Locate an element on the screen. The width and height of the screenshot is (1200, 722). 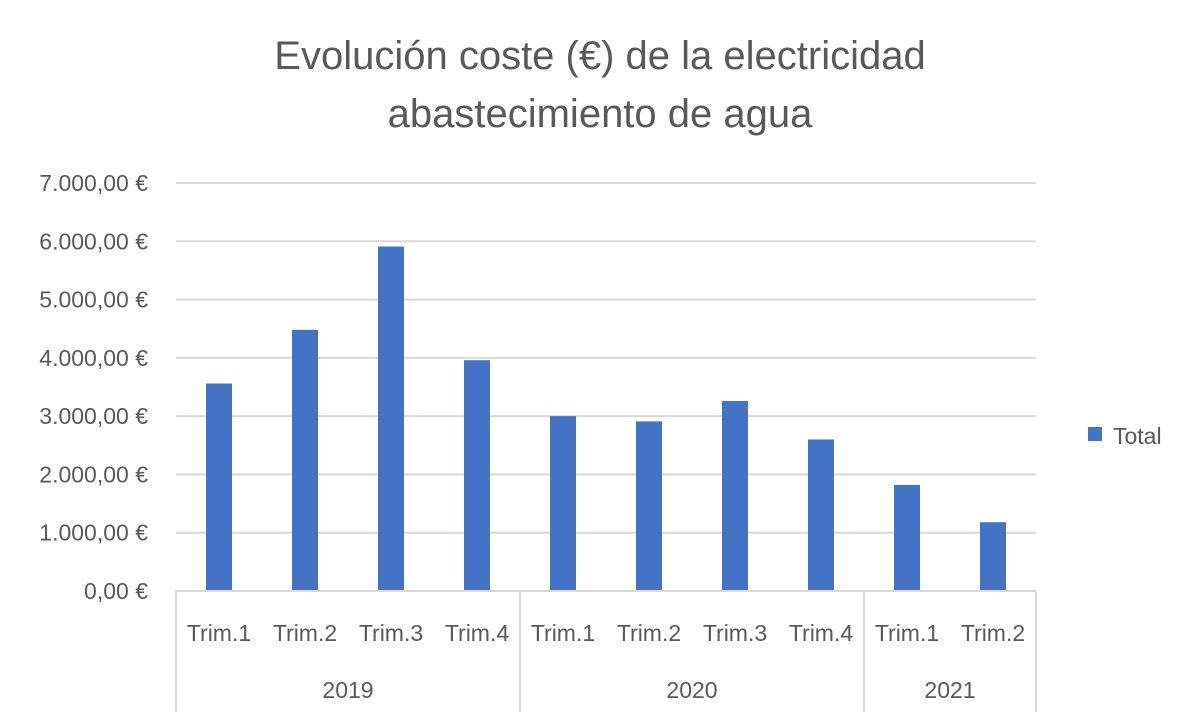
y-tick-label: 0,00 € is located at coordinates (116, 591).